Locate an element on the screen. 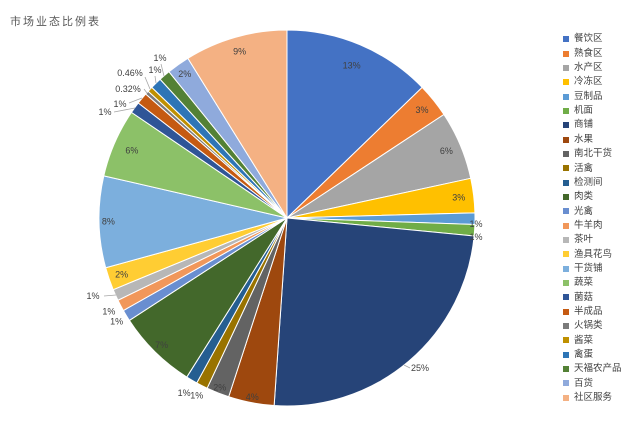  legend-label: 牛羊肉 is located at coordinates (588, 225).